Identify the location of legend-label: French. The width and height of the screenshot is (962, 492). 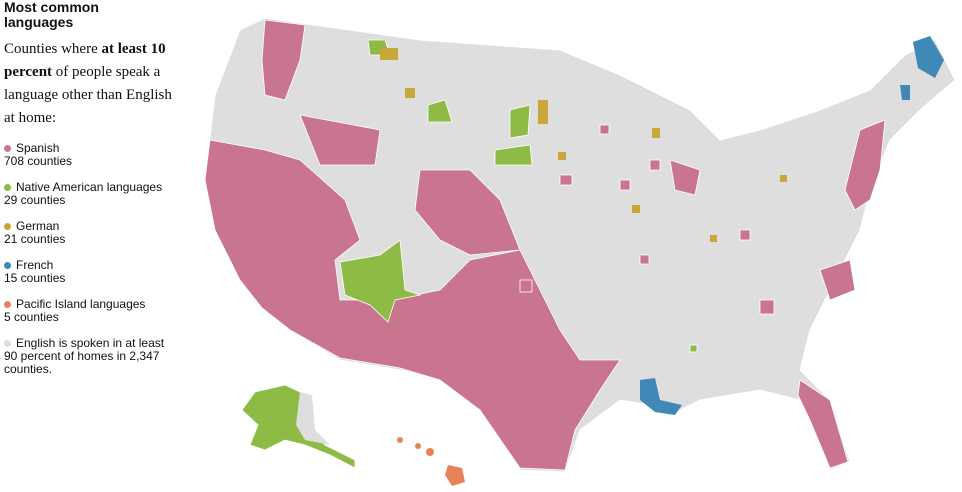
(35, 265).